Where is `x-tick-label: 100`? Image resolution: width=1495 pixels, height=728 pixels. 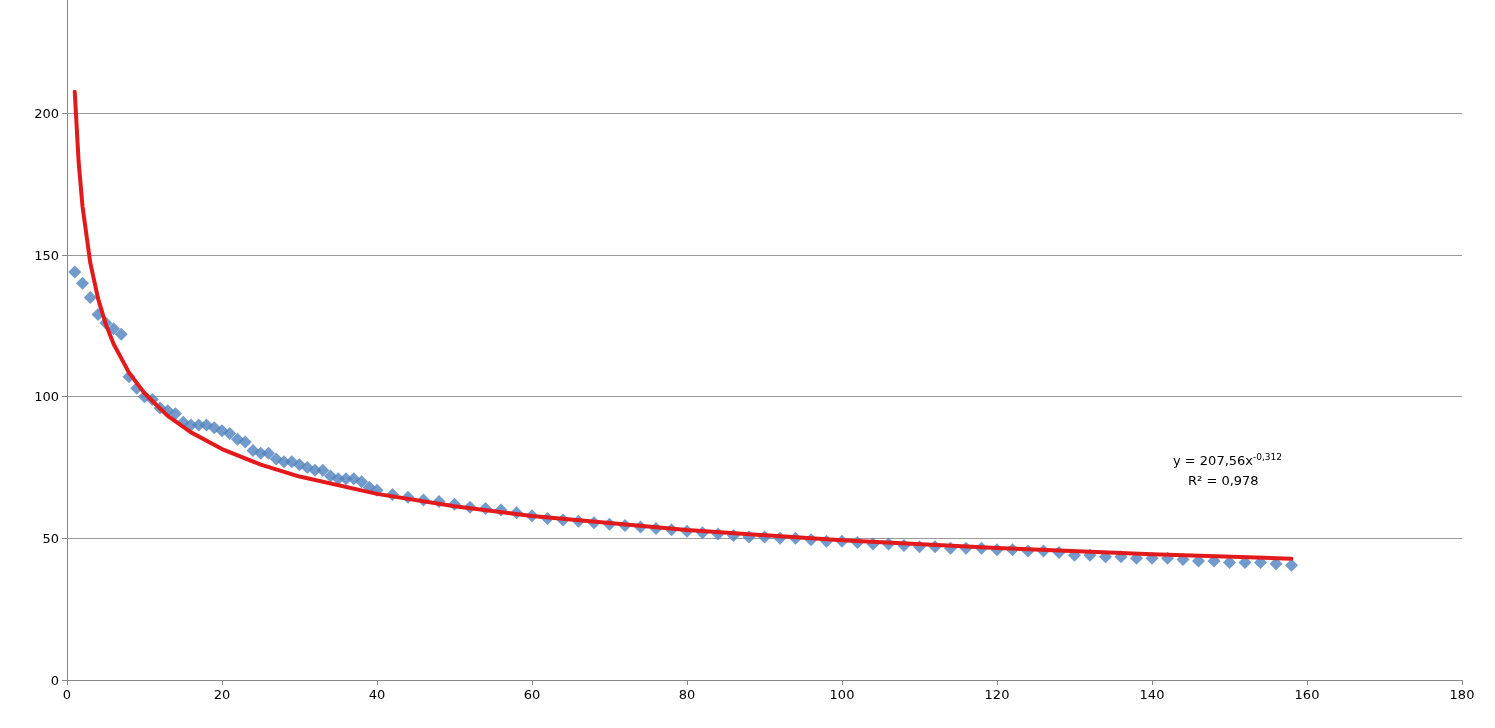
x-tick-label: 100 is located at coordinates (842, 694).